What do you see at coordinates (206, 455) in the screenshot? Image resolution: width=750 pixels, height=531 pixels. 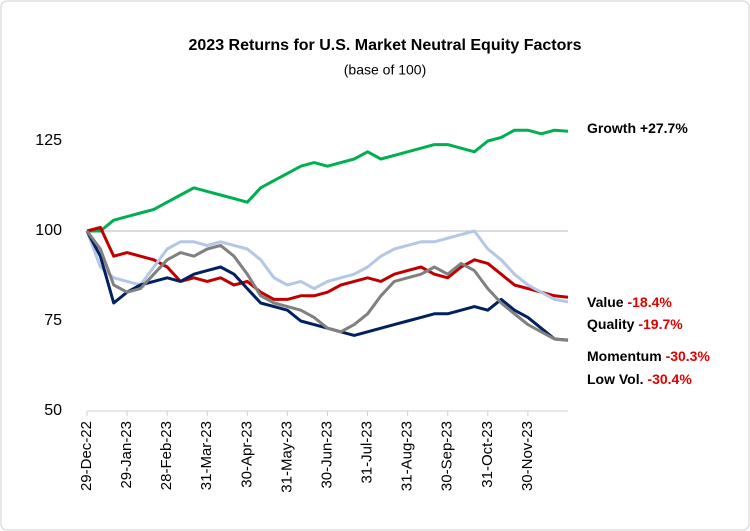 I see `x-tick-label: 31-Mar-23` at bounding box center [206, 455].